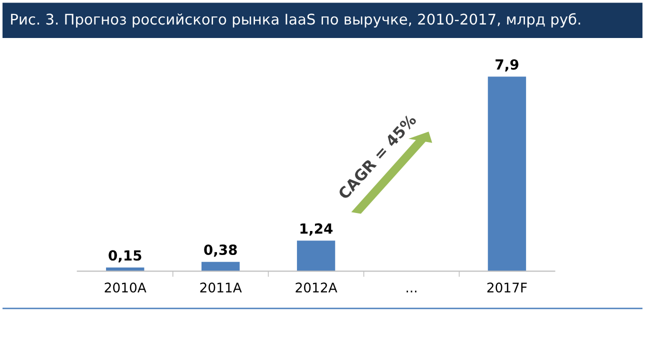 This screenshot has width=645, height=339. Describe the element at coordinates (316, 229) in the screenshot. I see `data-label: 1,24` at that location.